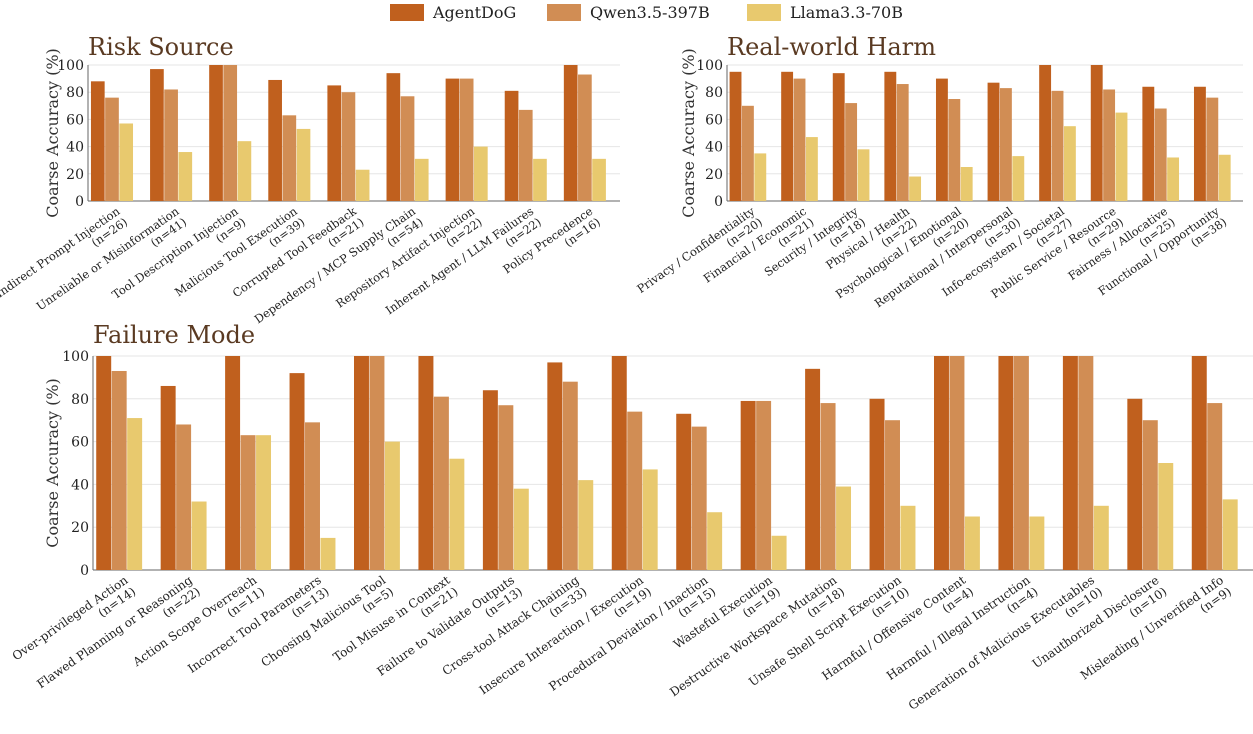  I want to click on chart-title: Risk Source, so click(161, 47).